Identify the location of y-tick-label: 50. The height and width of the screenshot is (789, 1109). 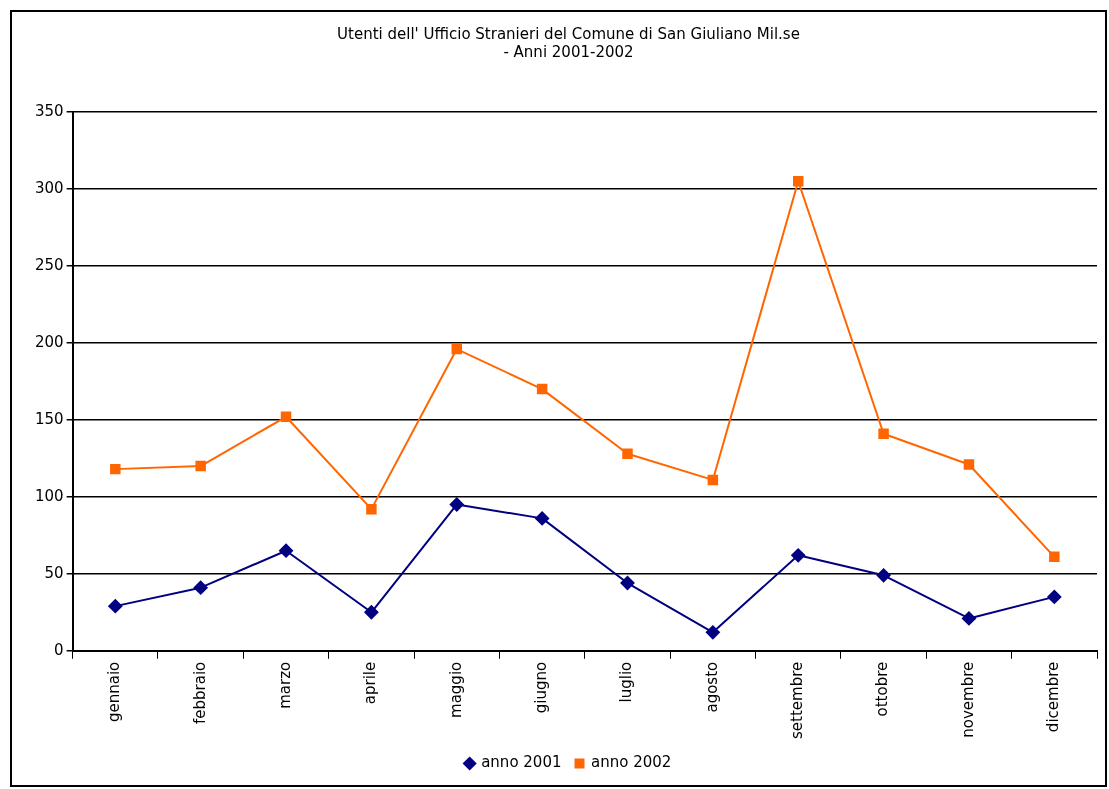
(54, 572).